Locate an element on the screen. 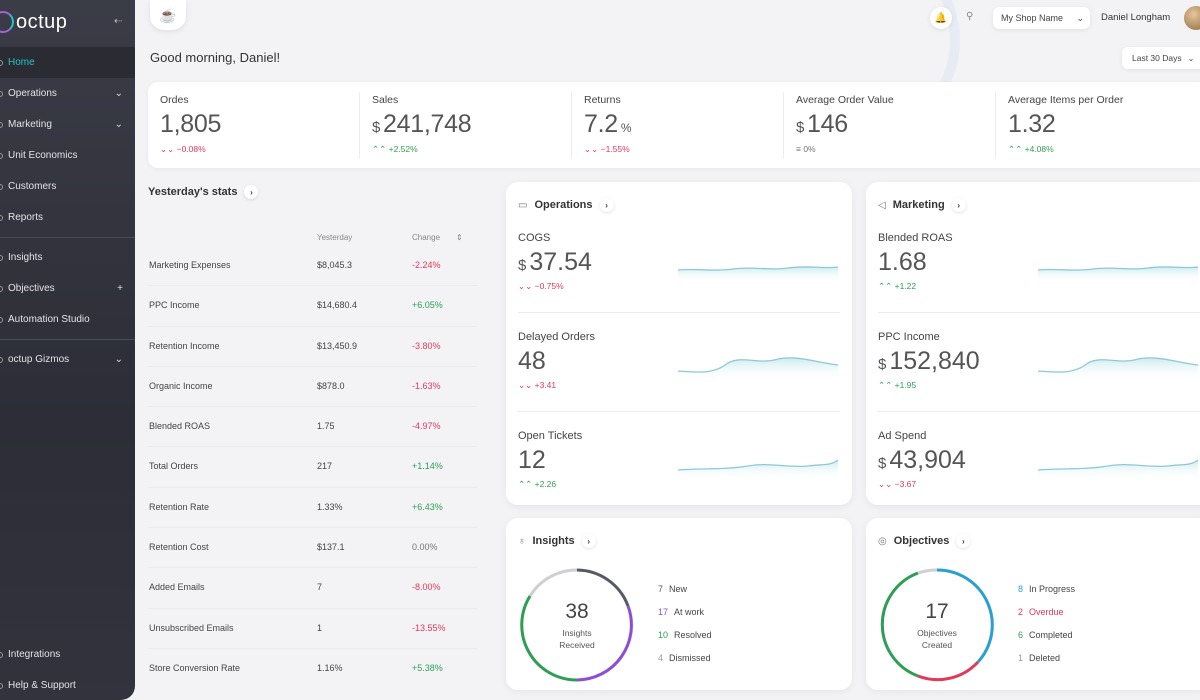 This screenshot has width=1200, height=700. mkt-metric-ppc-income: PPC Income $152,840 ⌃⌃ +1.95 is located at coordinates (1039, 380).